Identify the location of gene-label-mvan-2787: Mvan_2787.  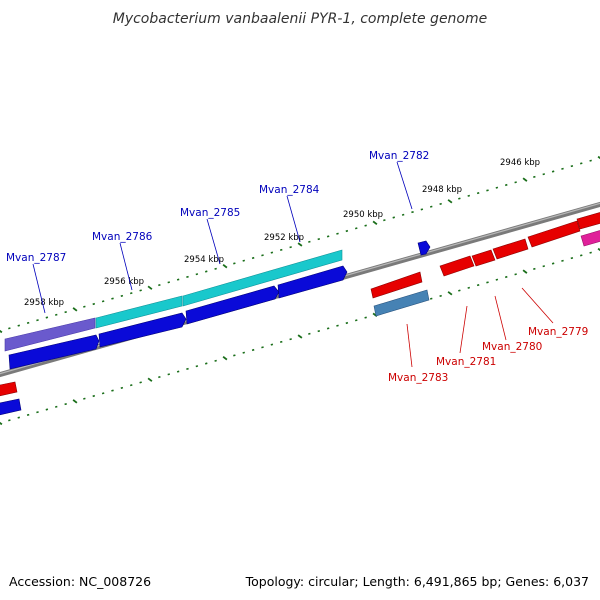
(36, 258).